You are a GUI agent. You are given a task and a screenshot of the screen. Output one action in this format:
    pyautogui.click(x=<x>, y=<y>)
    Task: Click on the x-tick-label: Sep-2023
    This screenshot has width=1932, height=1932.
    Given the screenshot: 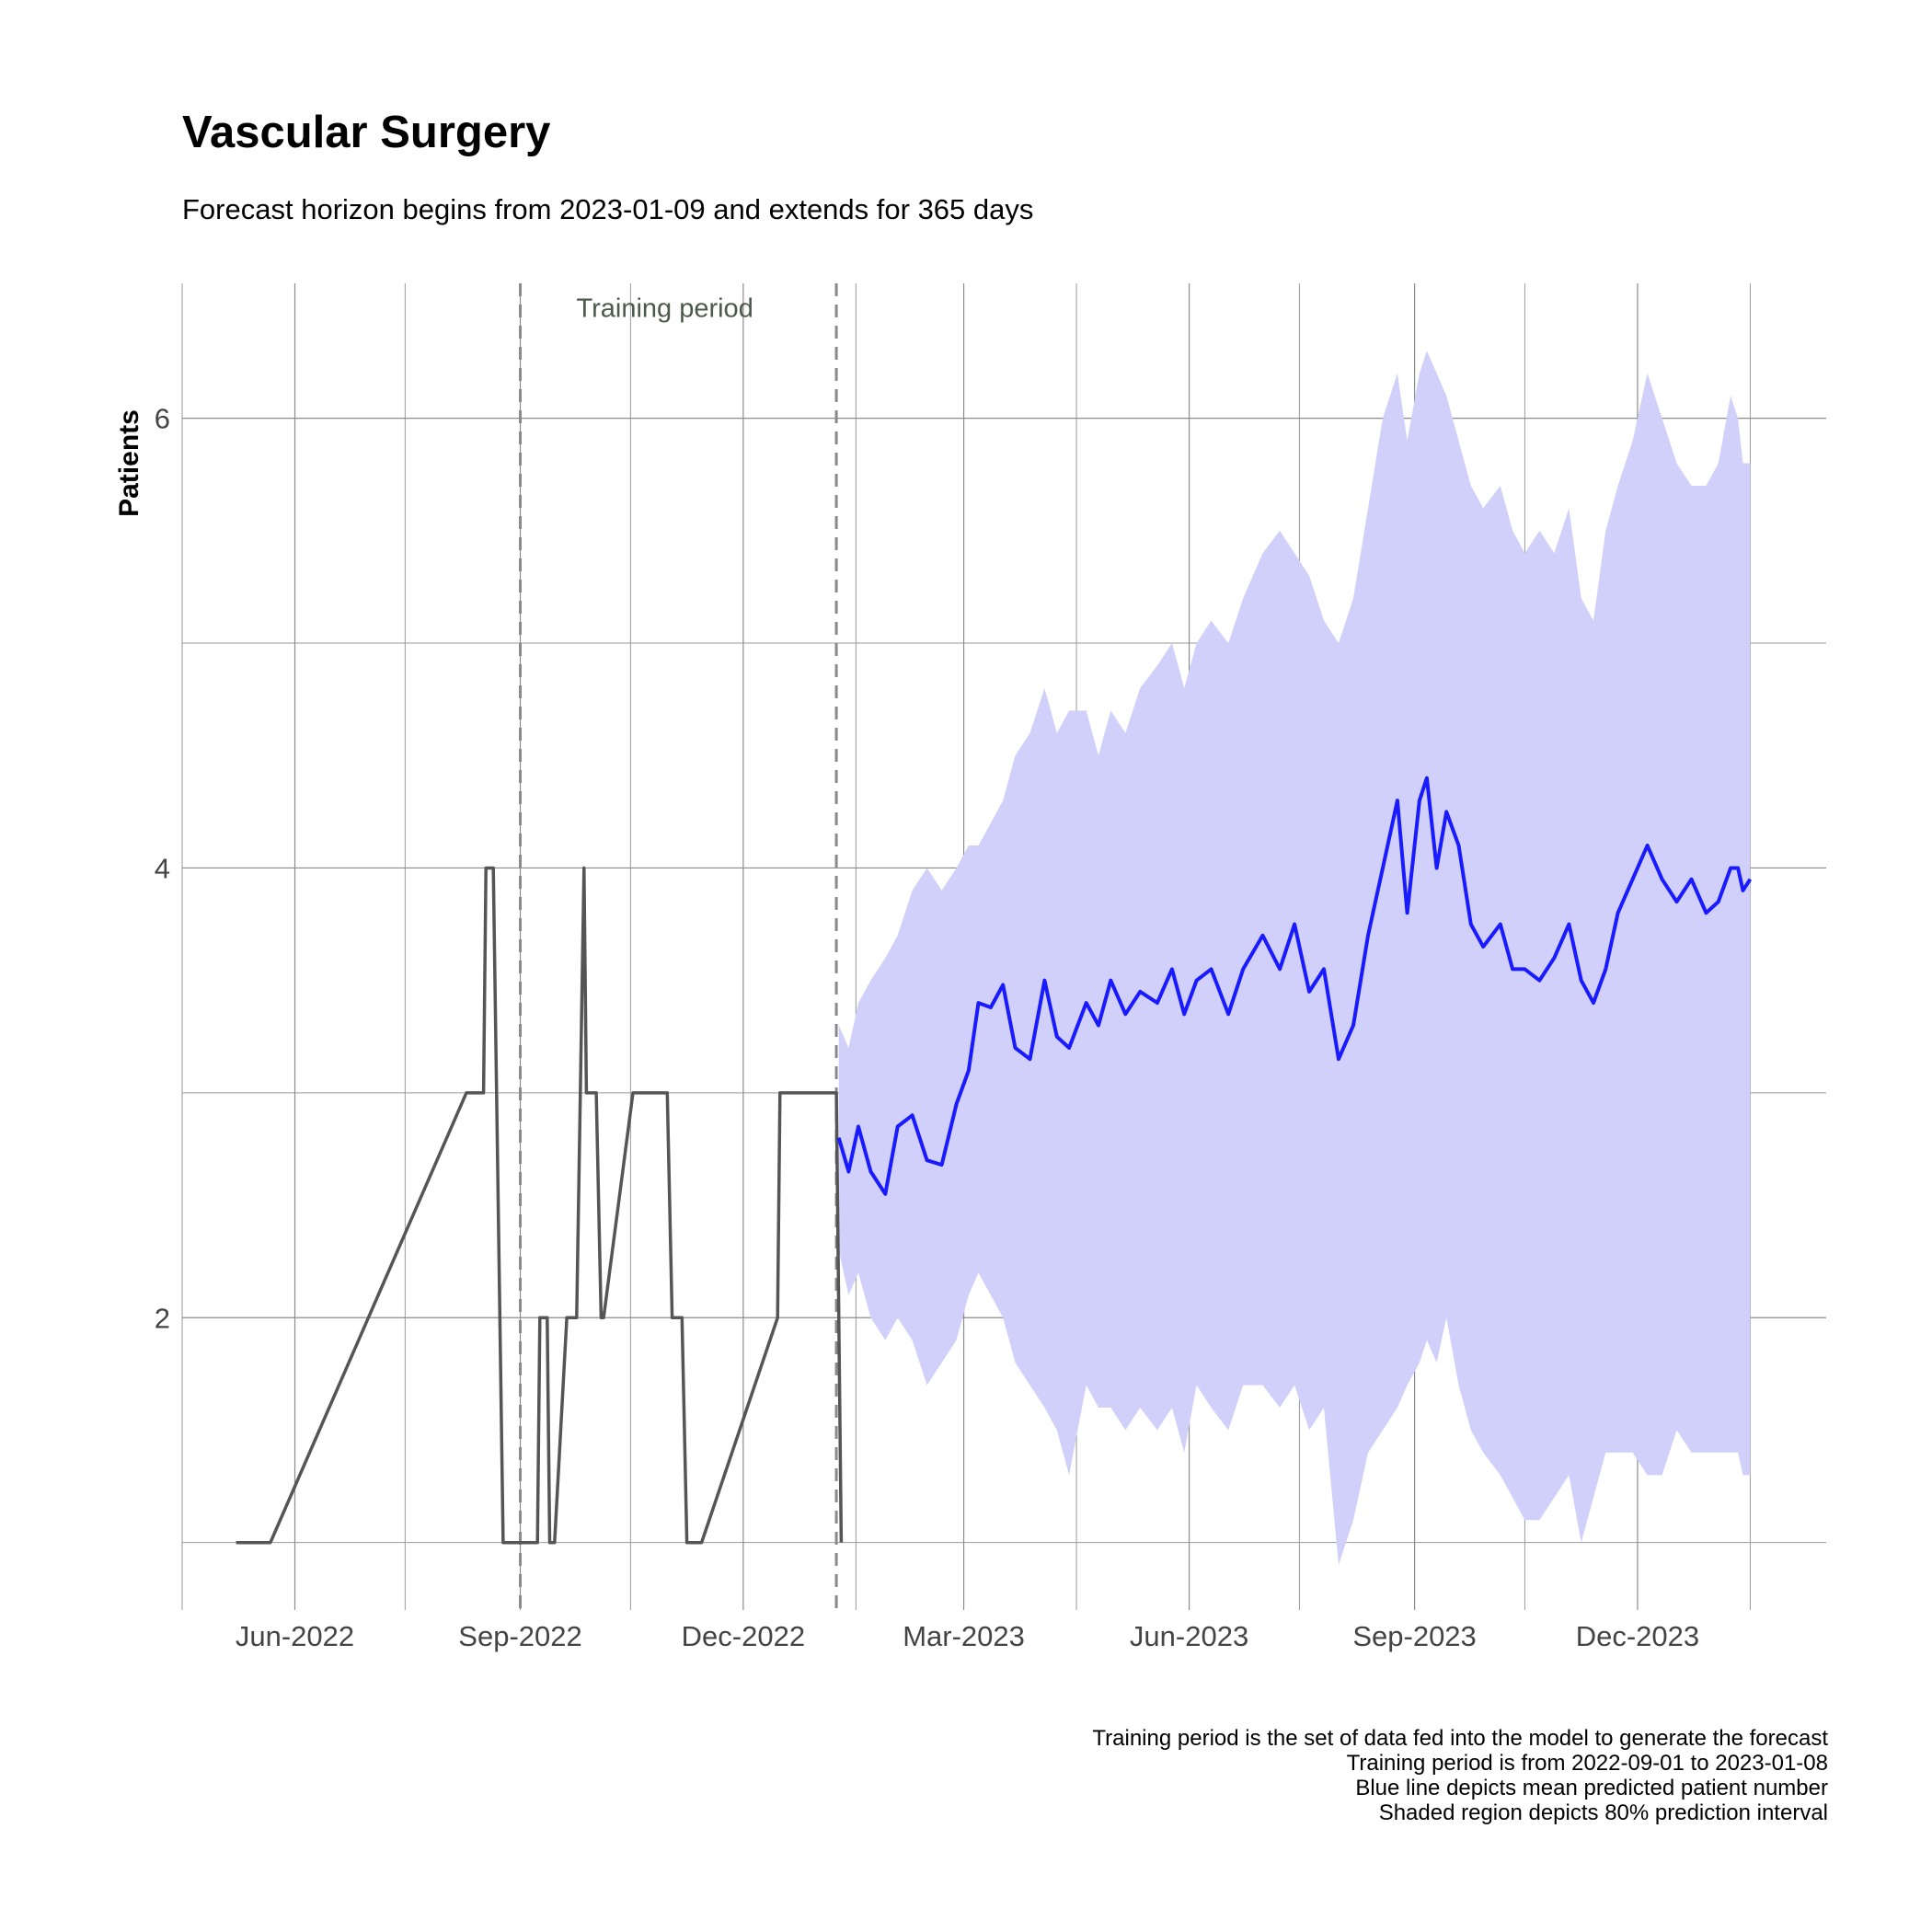 What is the action you would take?
    pyautogui.click(x=1414, y=1636)
    